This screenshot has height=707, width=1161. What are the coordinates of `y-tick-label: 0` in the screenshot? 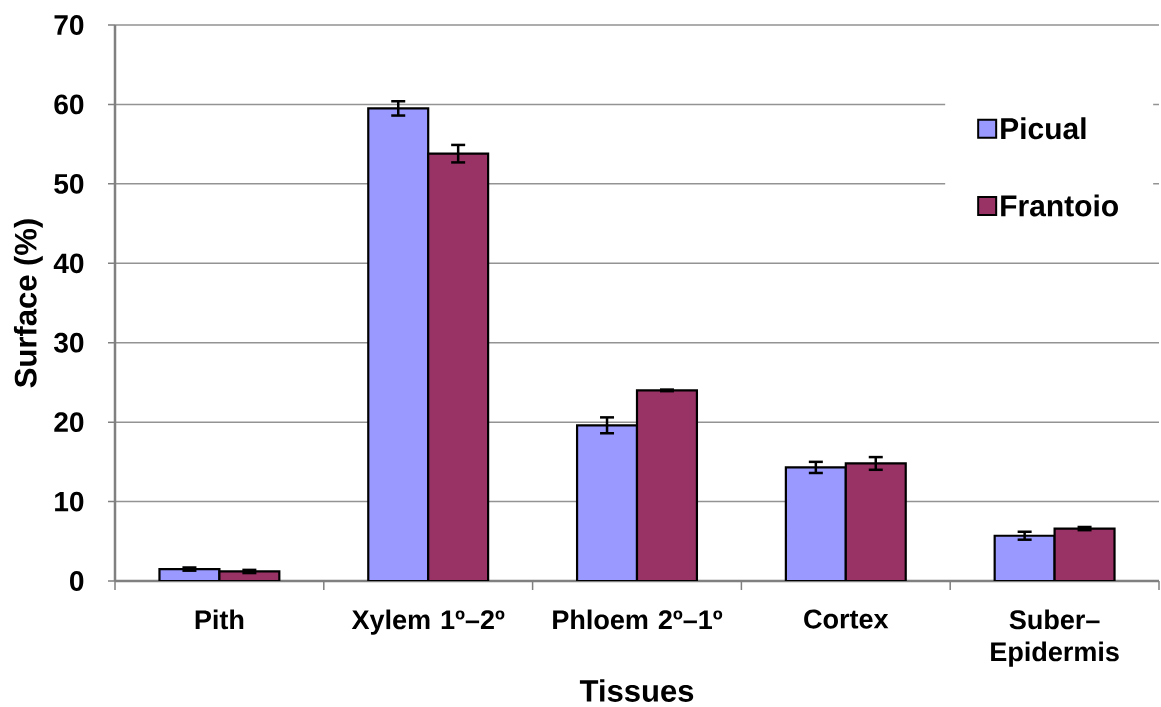 It's located at (77, 581).